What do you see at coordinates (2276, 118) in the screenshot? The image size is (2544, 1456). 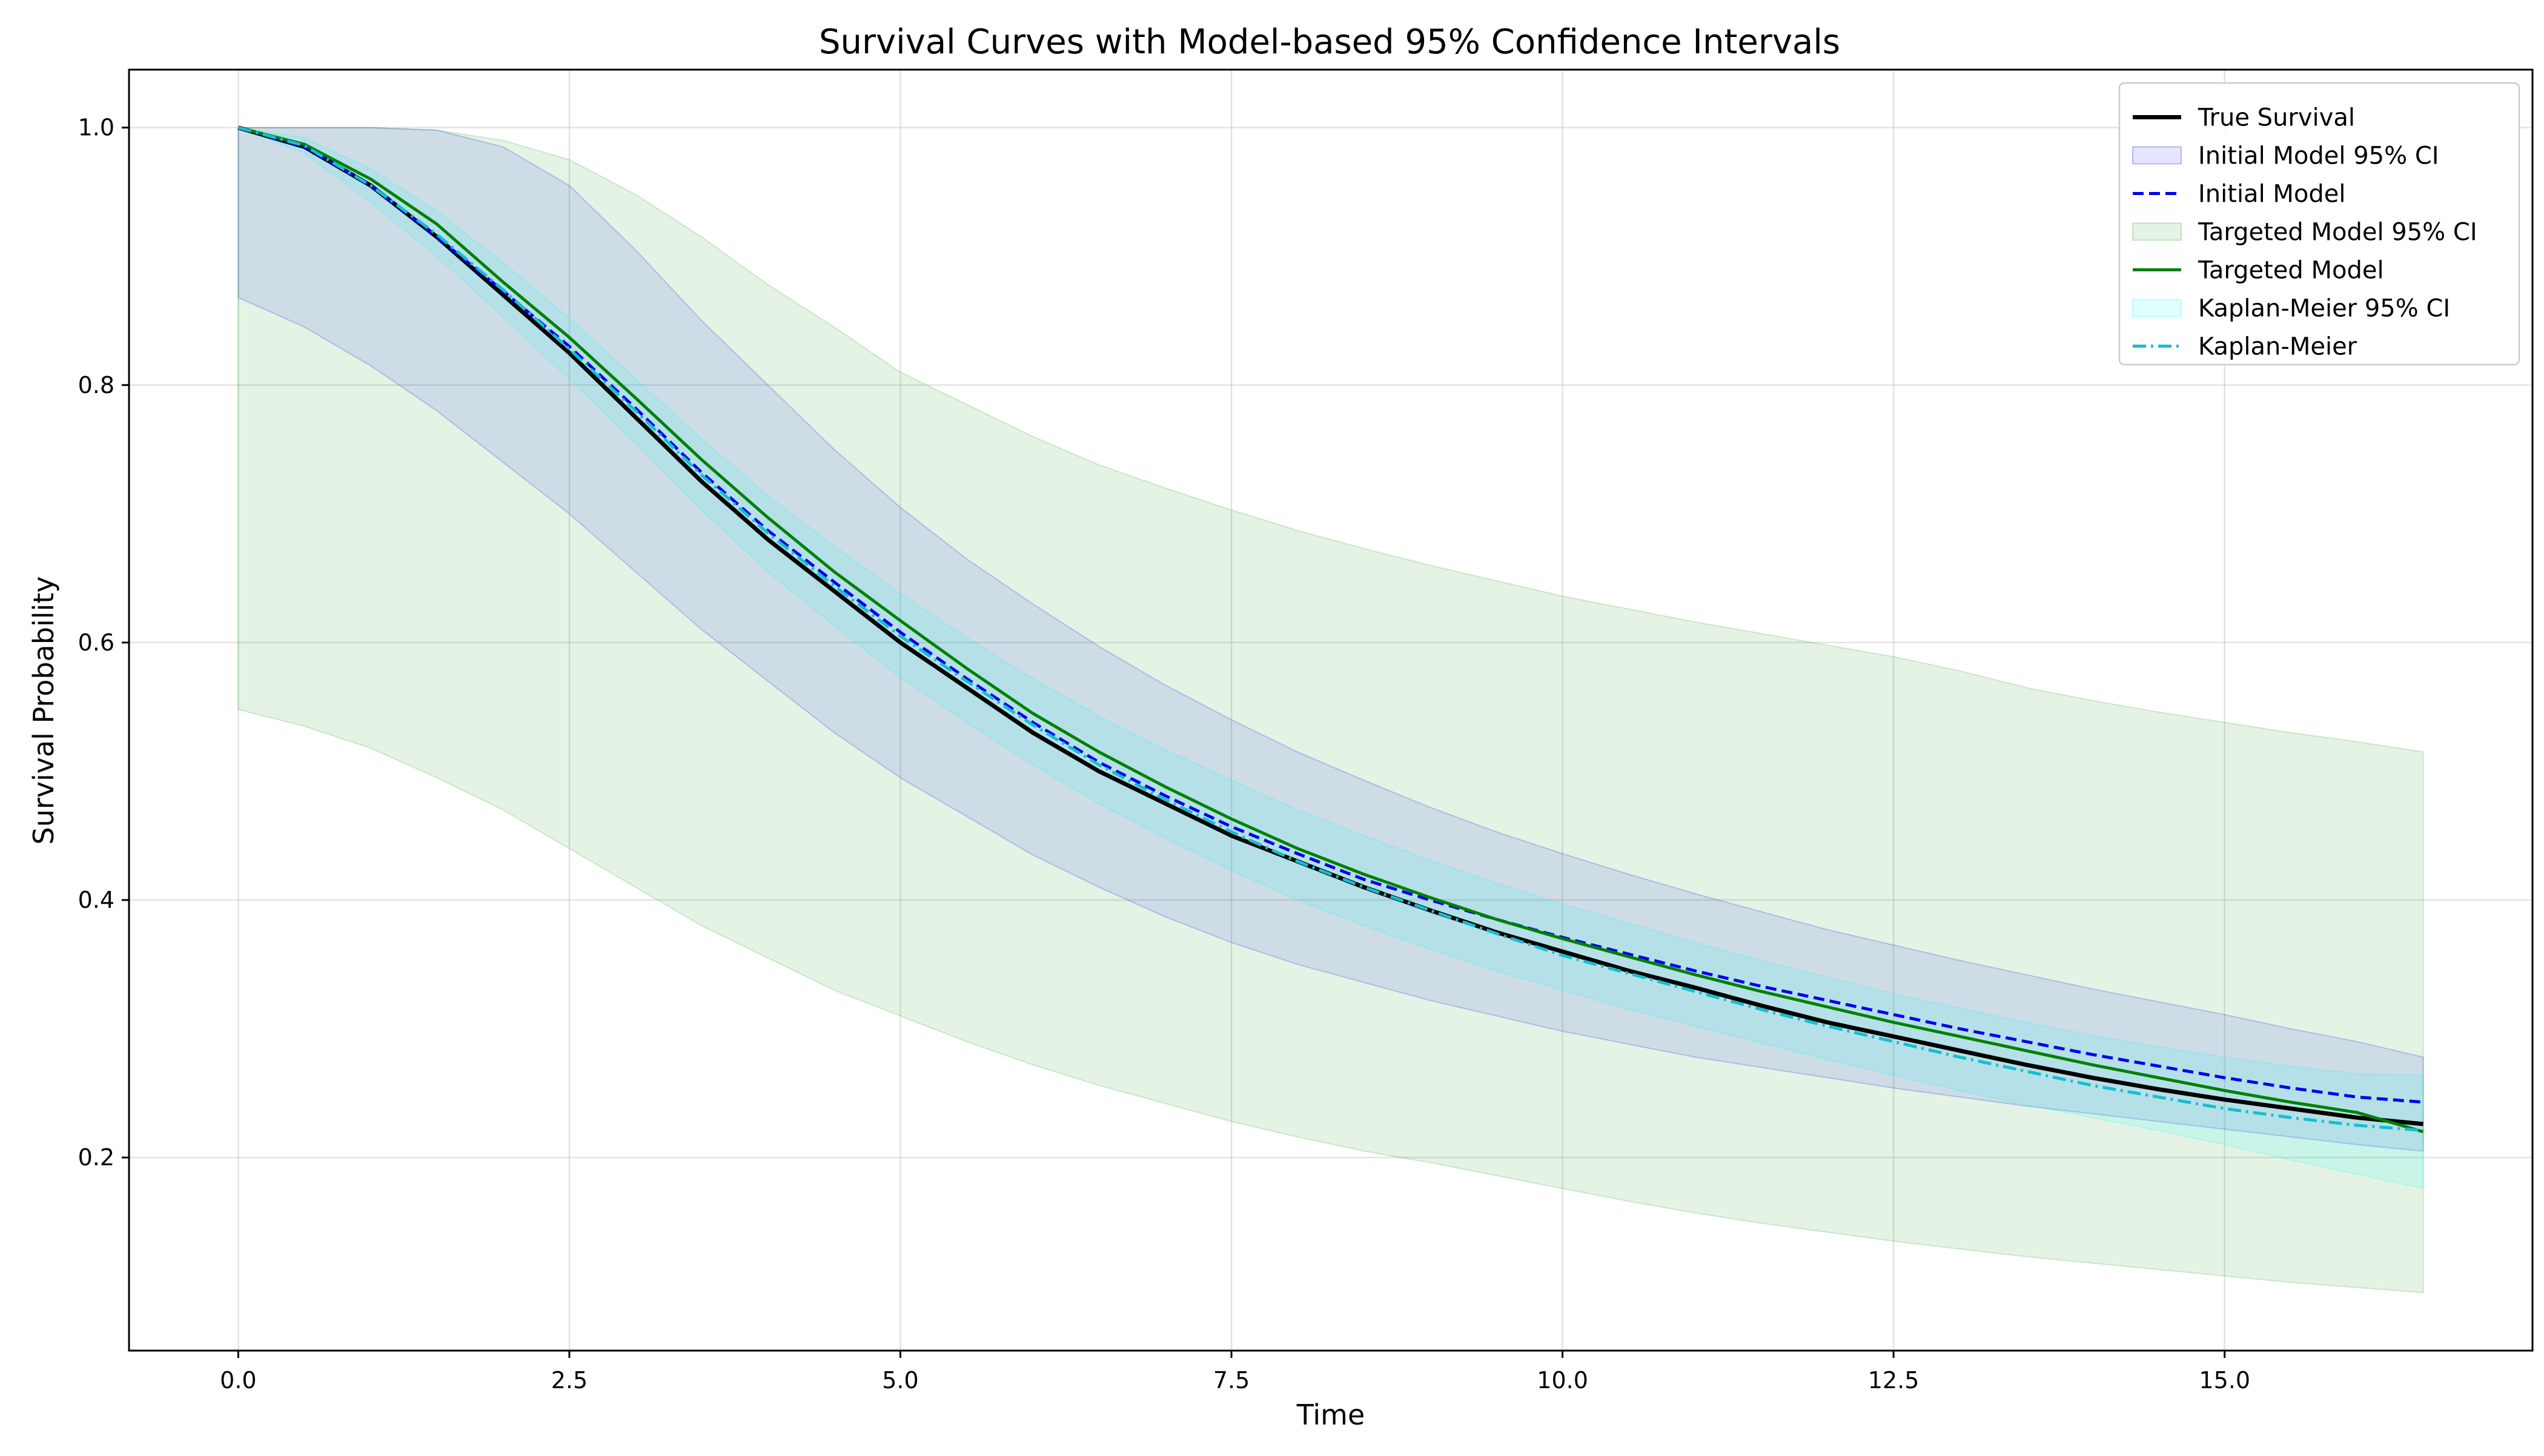 I see `legend-label-true-survival: True Survival` at bounding box center [2276, 118].